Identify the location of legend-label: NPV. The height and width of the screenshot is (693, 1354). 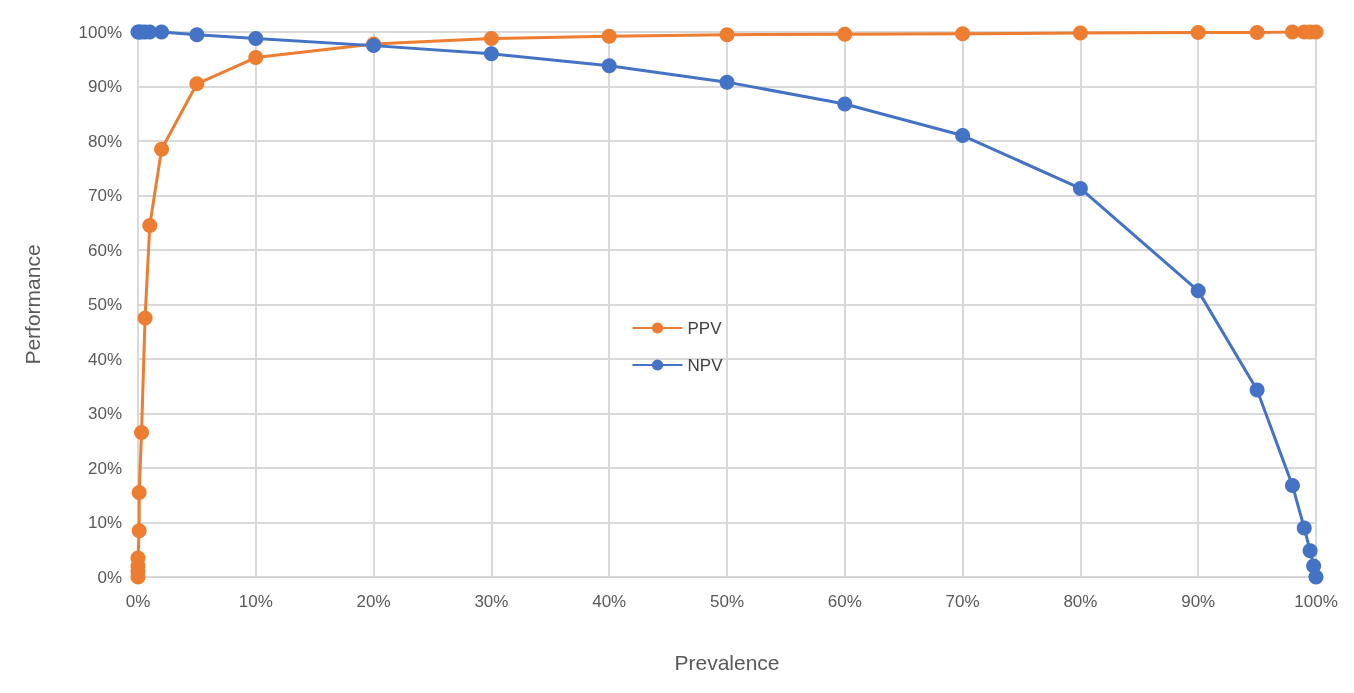
(705, 365).